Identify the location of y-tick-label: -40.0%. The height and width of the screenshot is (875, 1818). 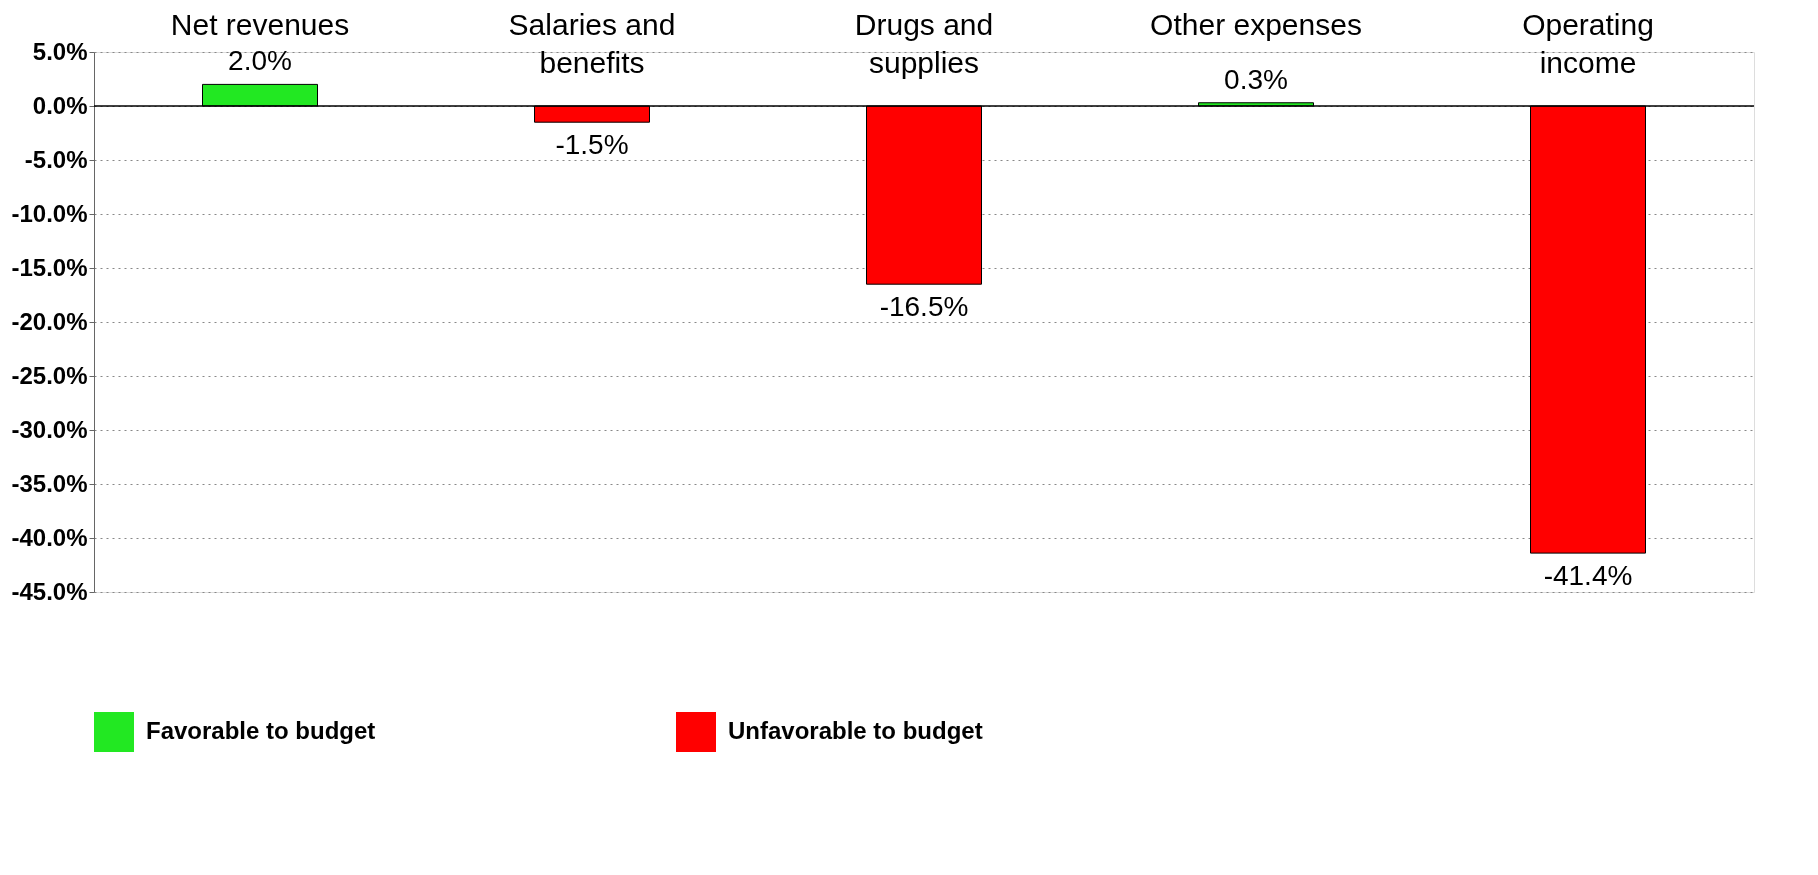
(49, 537).